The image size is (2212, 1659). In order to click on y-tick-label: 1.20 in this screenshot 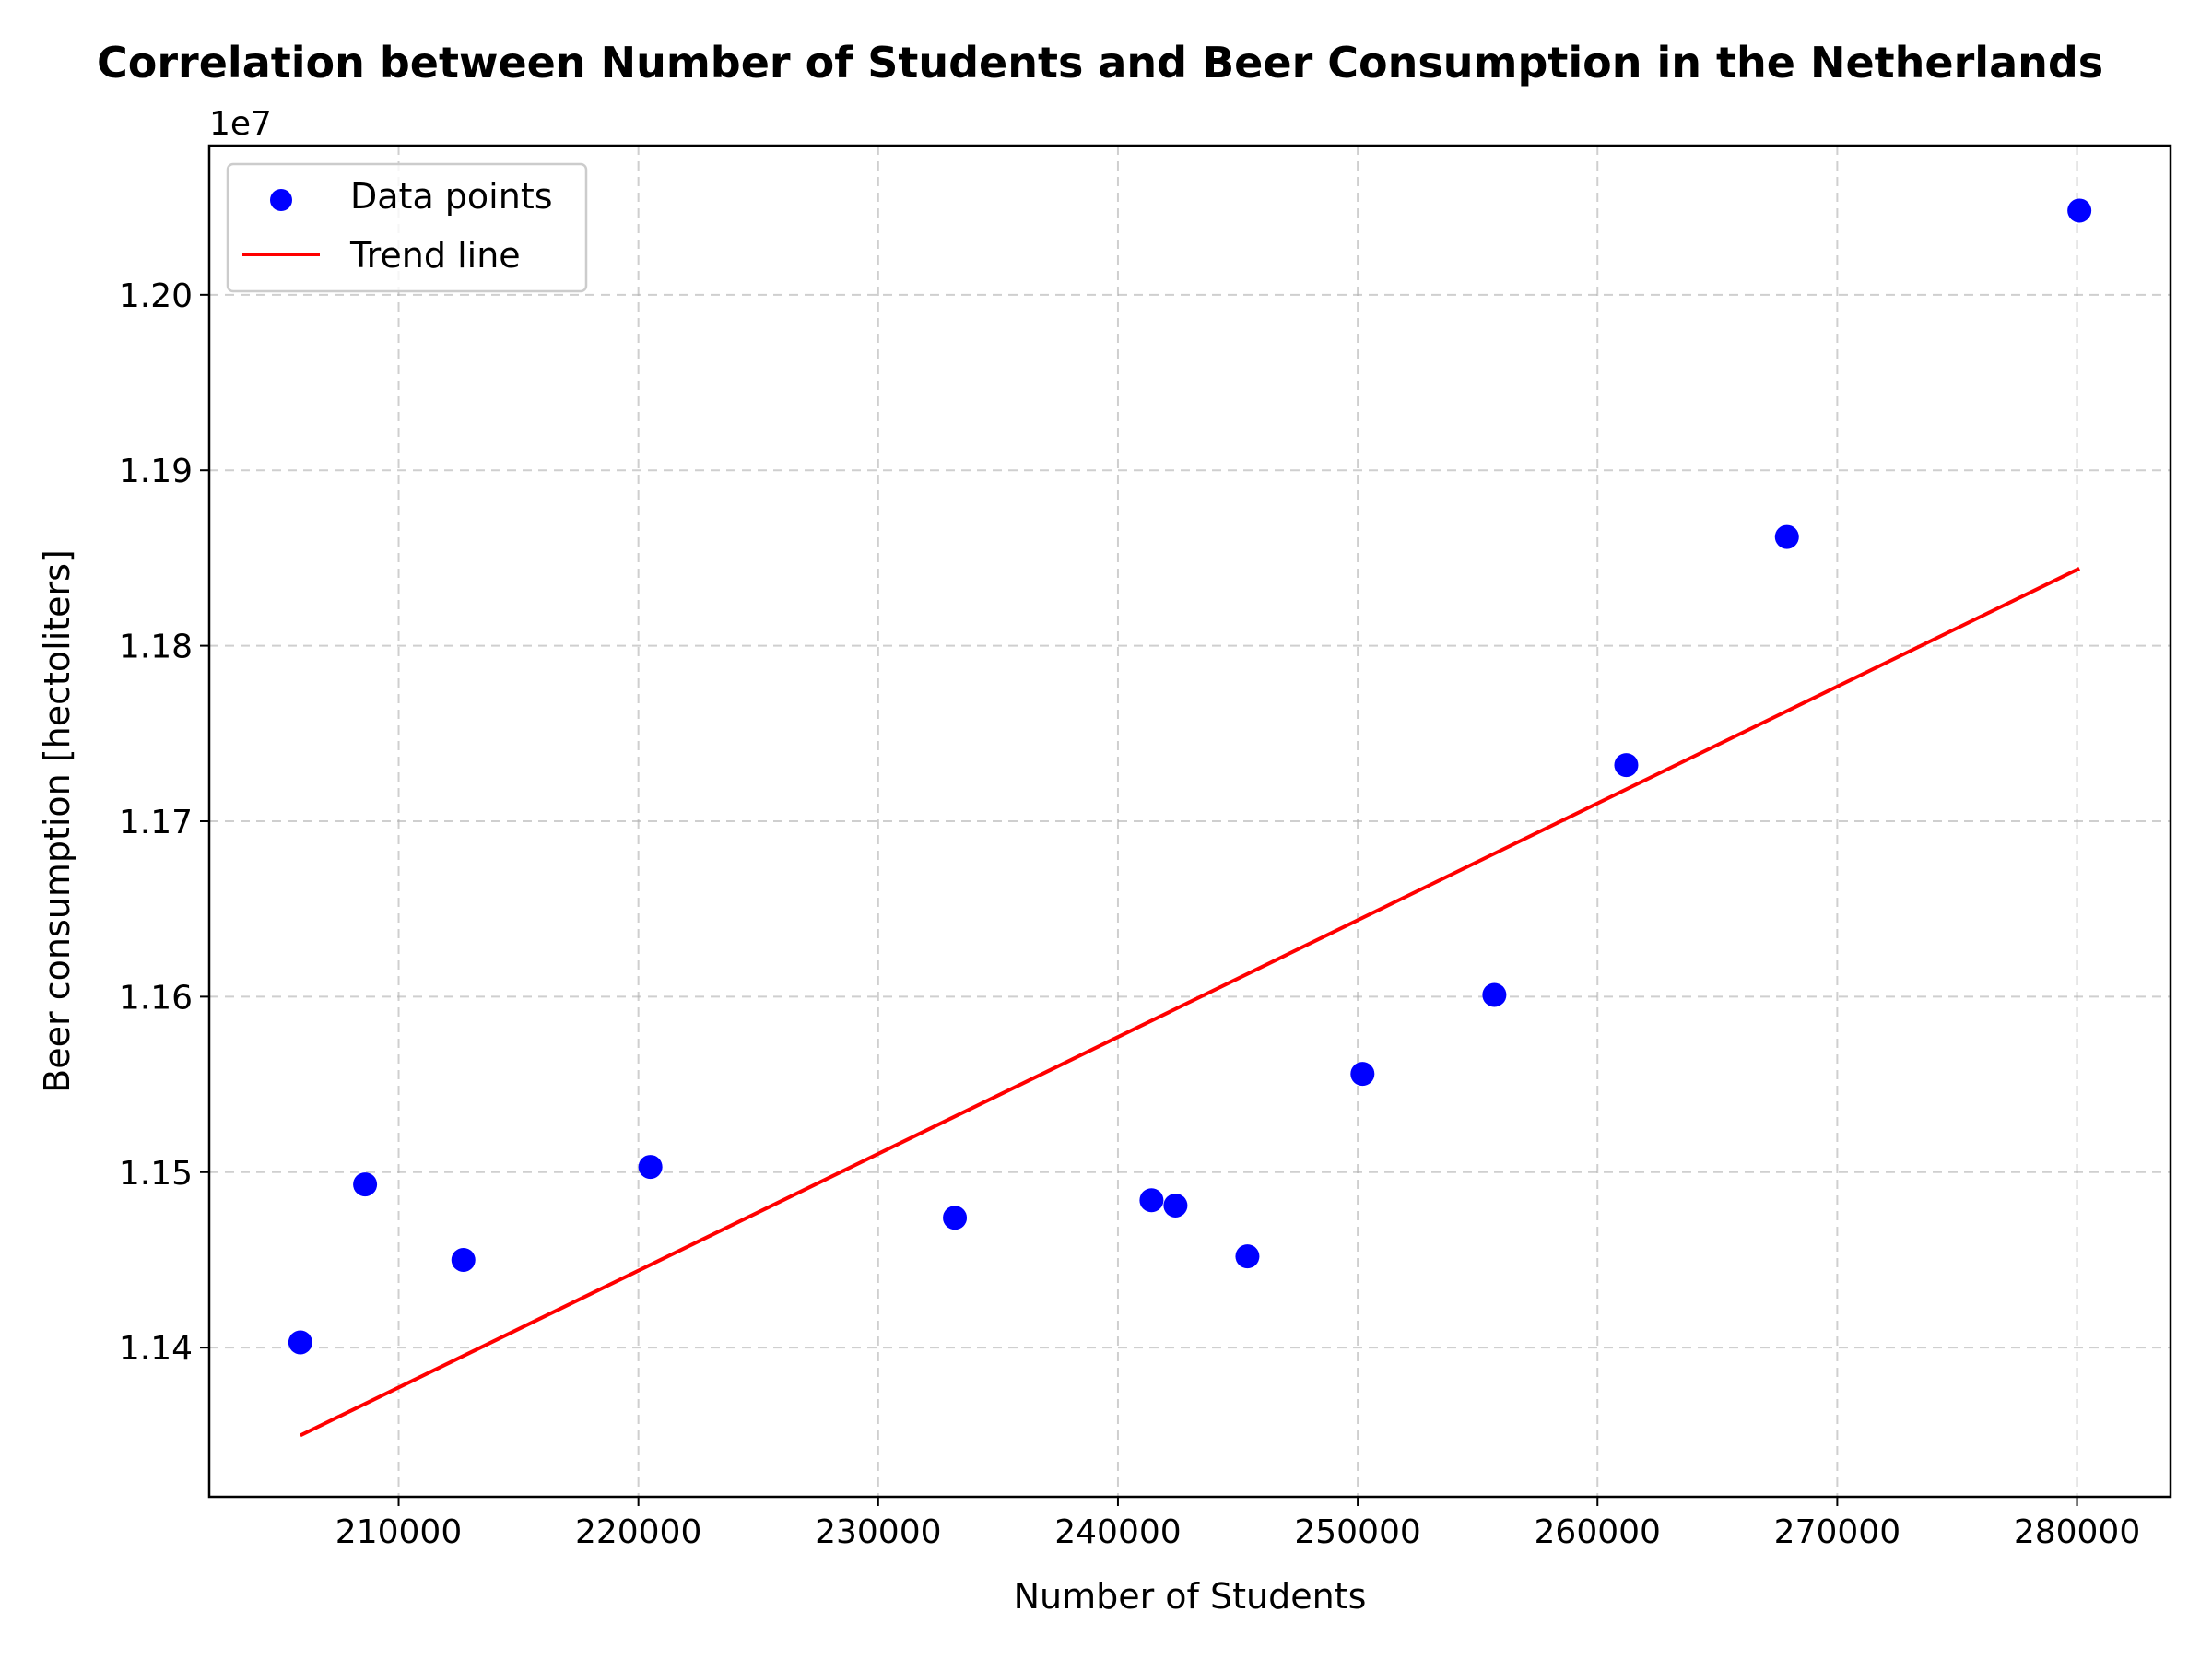, I will do `click(156, 296)`.